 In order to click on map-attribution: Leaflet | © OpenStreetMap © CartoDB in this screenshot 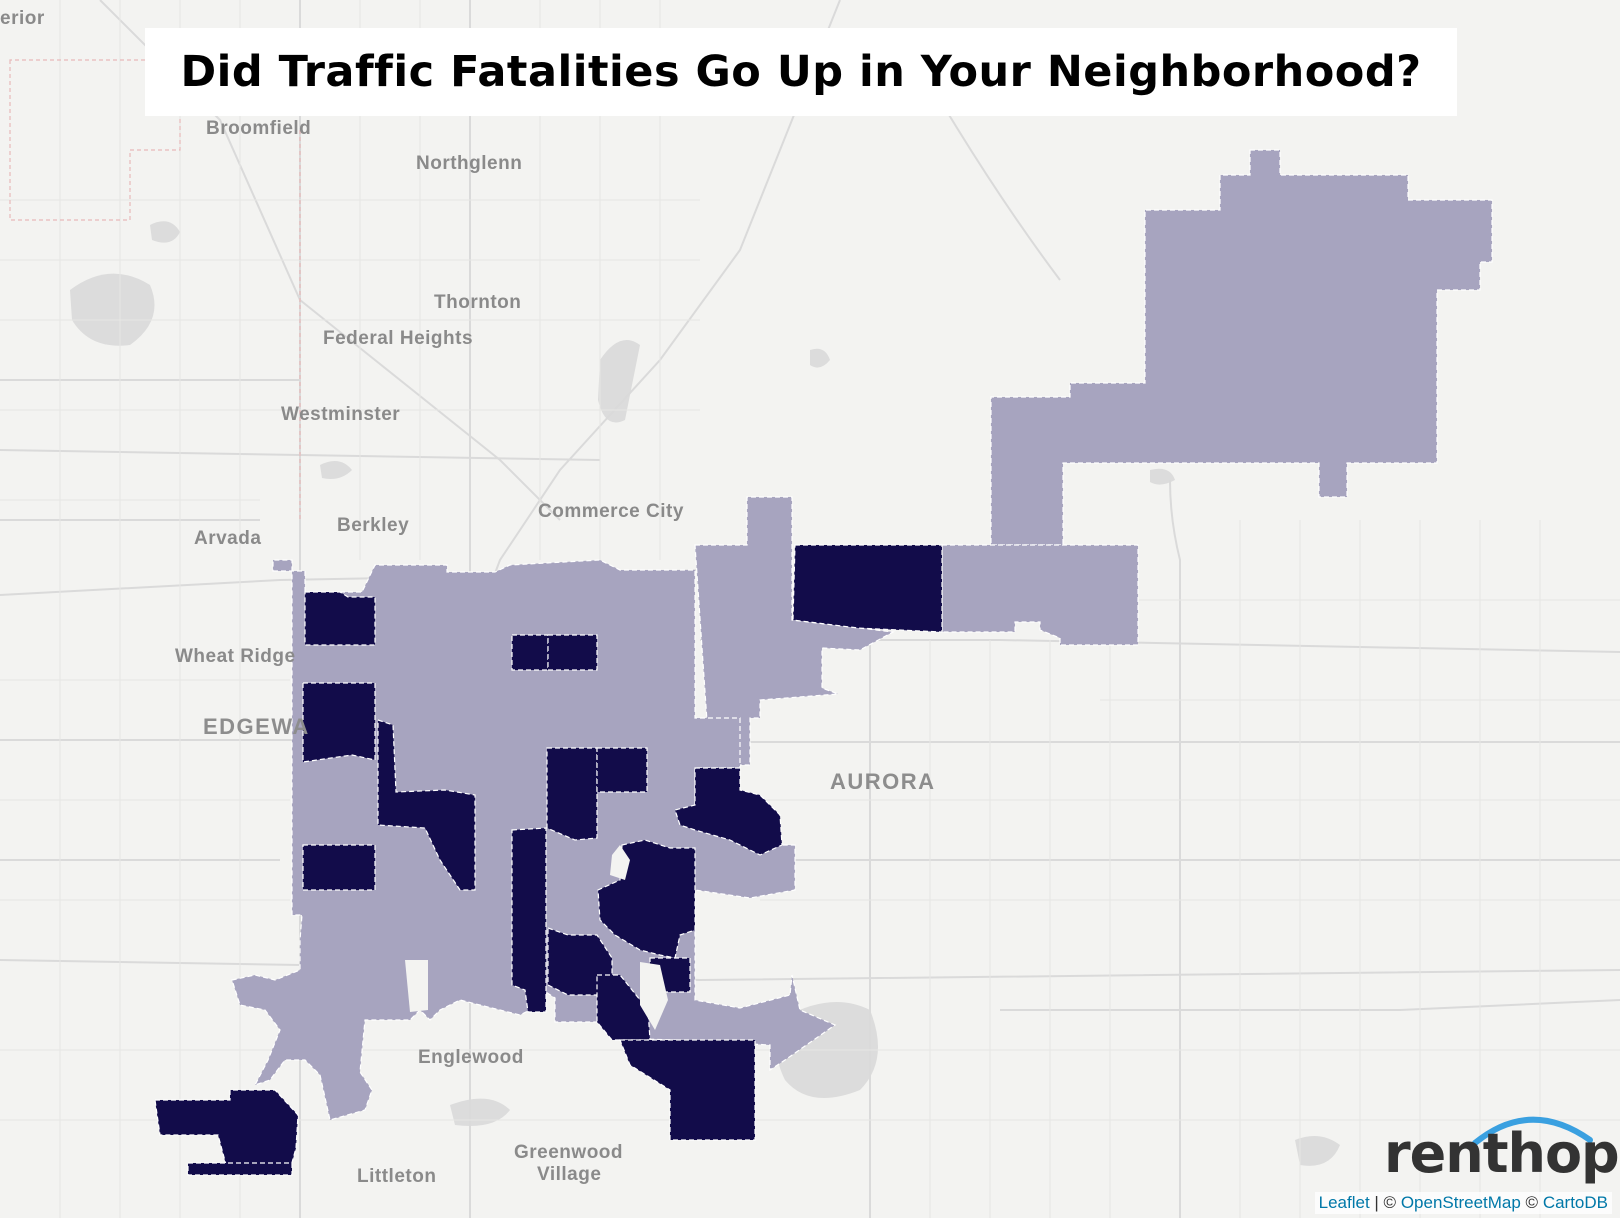, I will do `click(1463, 1203)`.